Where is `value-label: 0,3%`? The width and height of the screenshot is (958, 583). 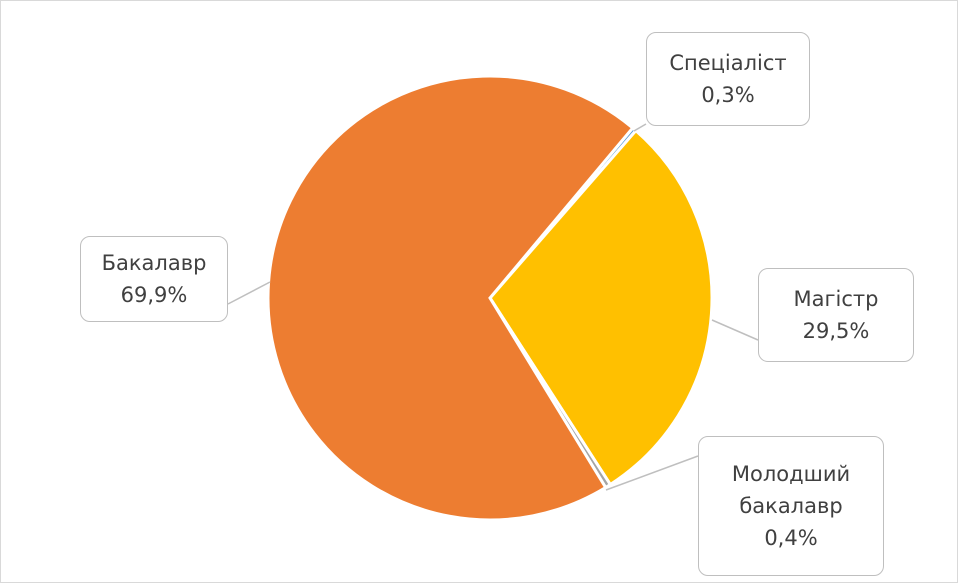 value-label: 0,3% is located at coordinates (728, 95).